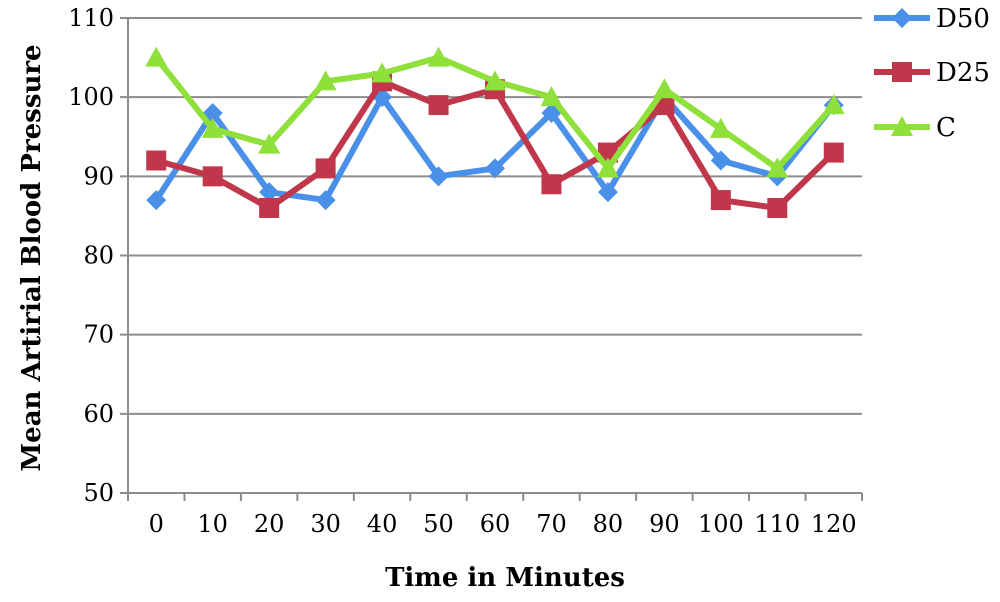 The width and height of the screenshot is (1000, 602). I want to click on y-tick-label: 90, so click(98, 176).